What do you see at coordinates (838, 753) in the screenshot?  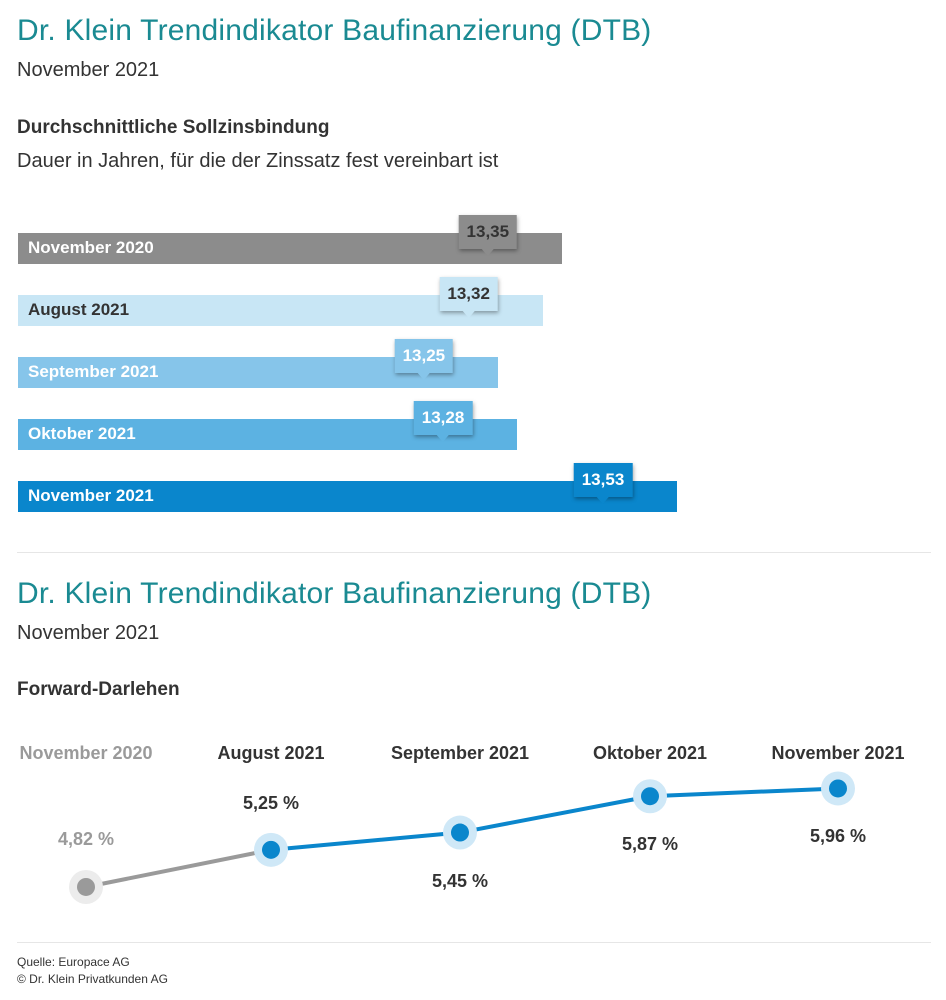 I see `line-category-label: November 2021` at bounding box center [838, 753].